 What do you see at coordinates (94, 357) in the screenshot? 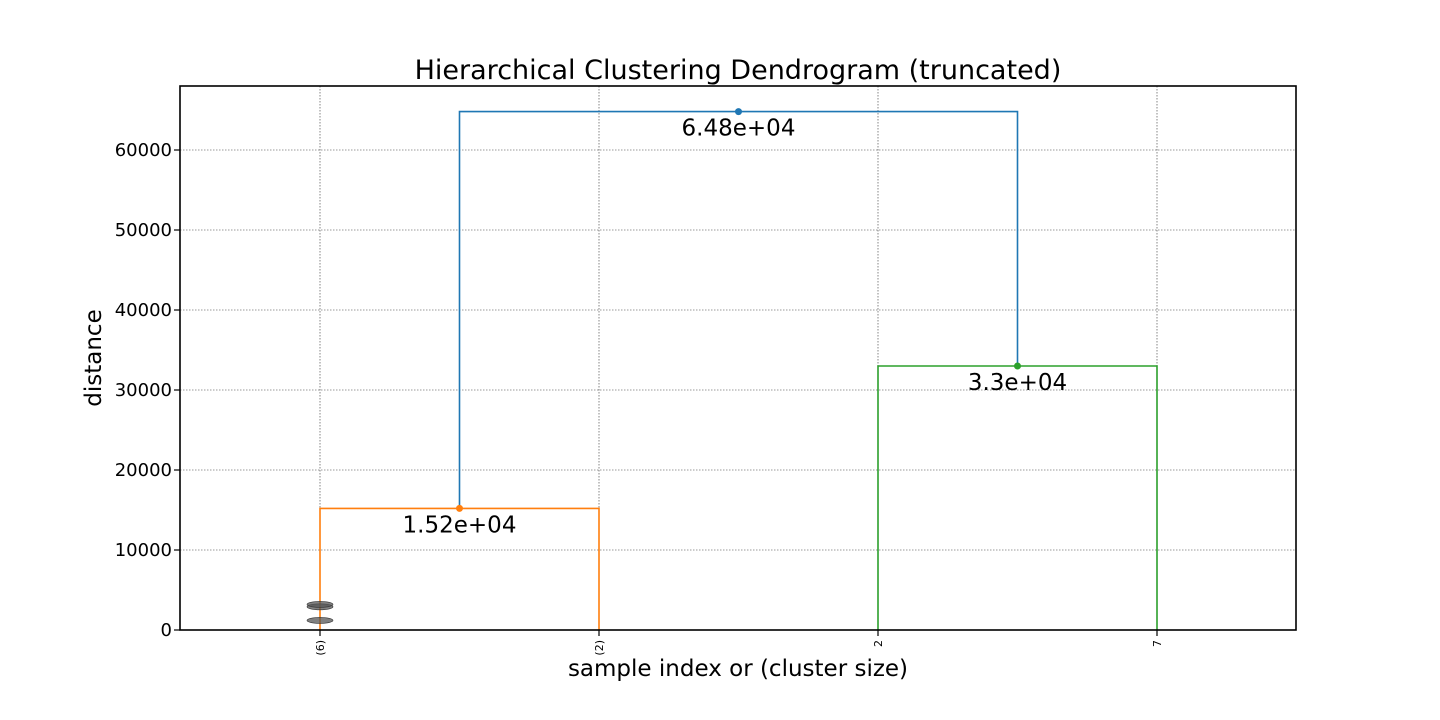
I see `y-axis-label: distance` at bounding box center [94, 357].